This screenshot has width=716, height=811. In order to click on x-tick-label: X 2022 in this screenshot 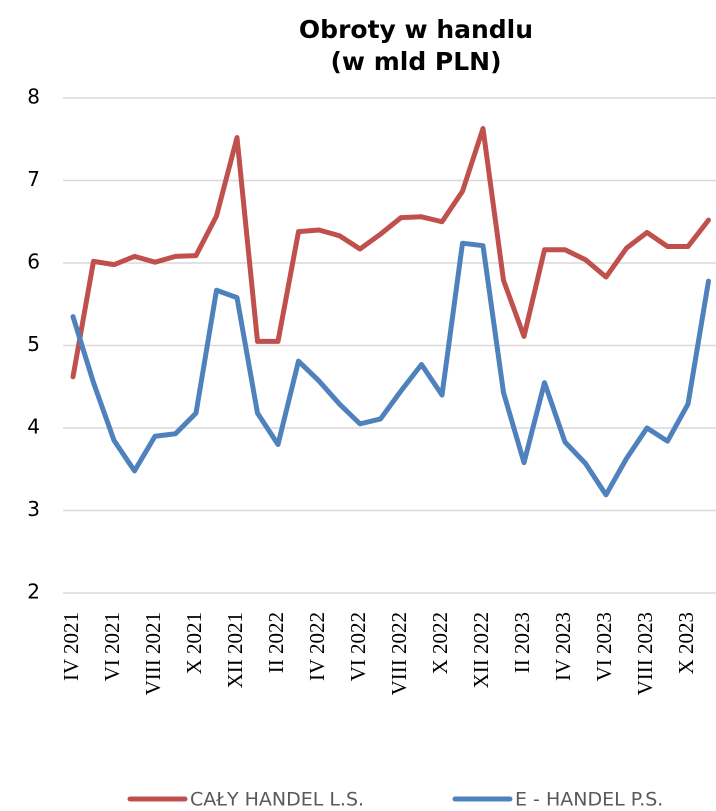, I will do `click(440, 643)`.